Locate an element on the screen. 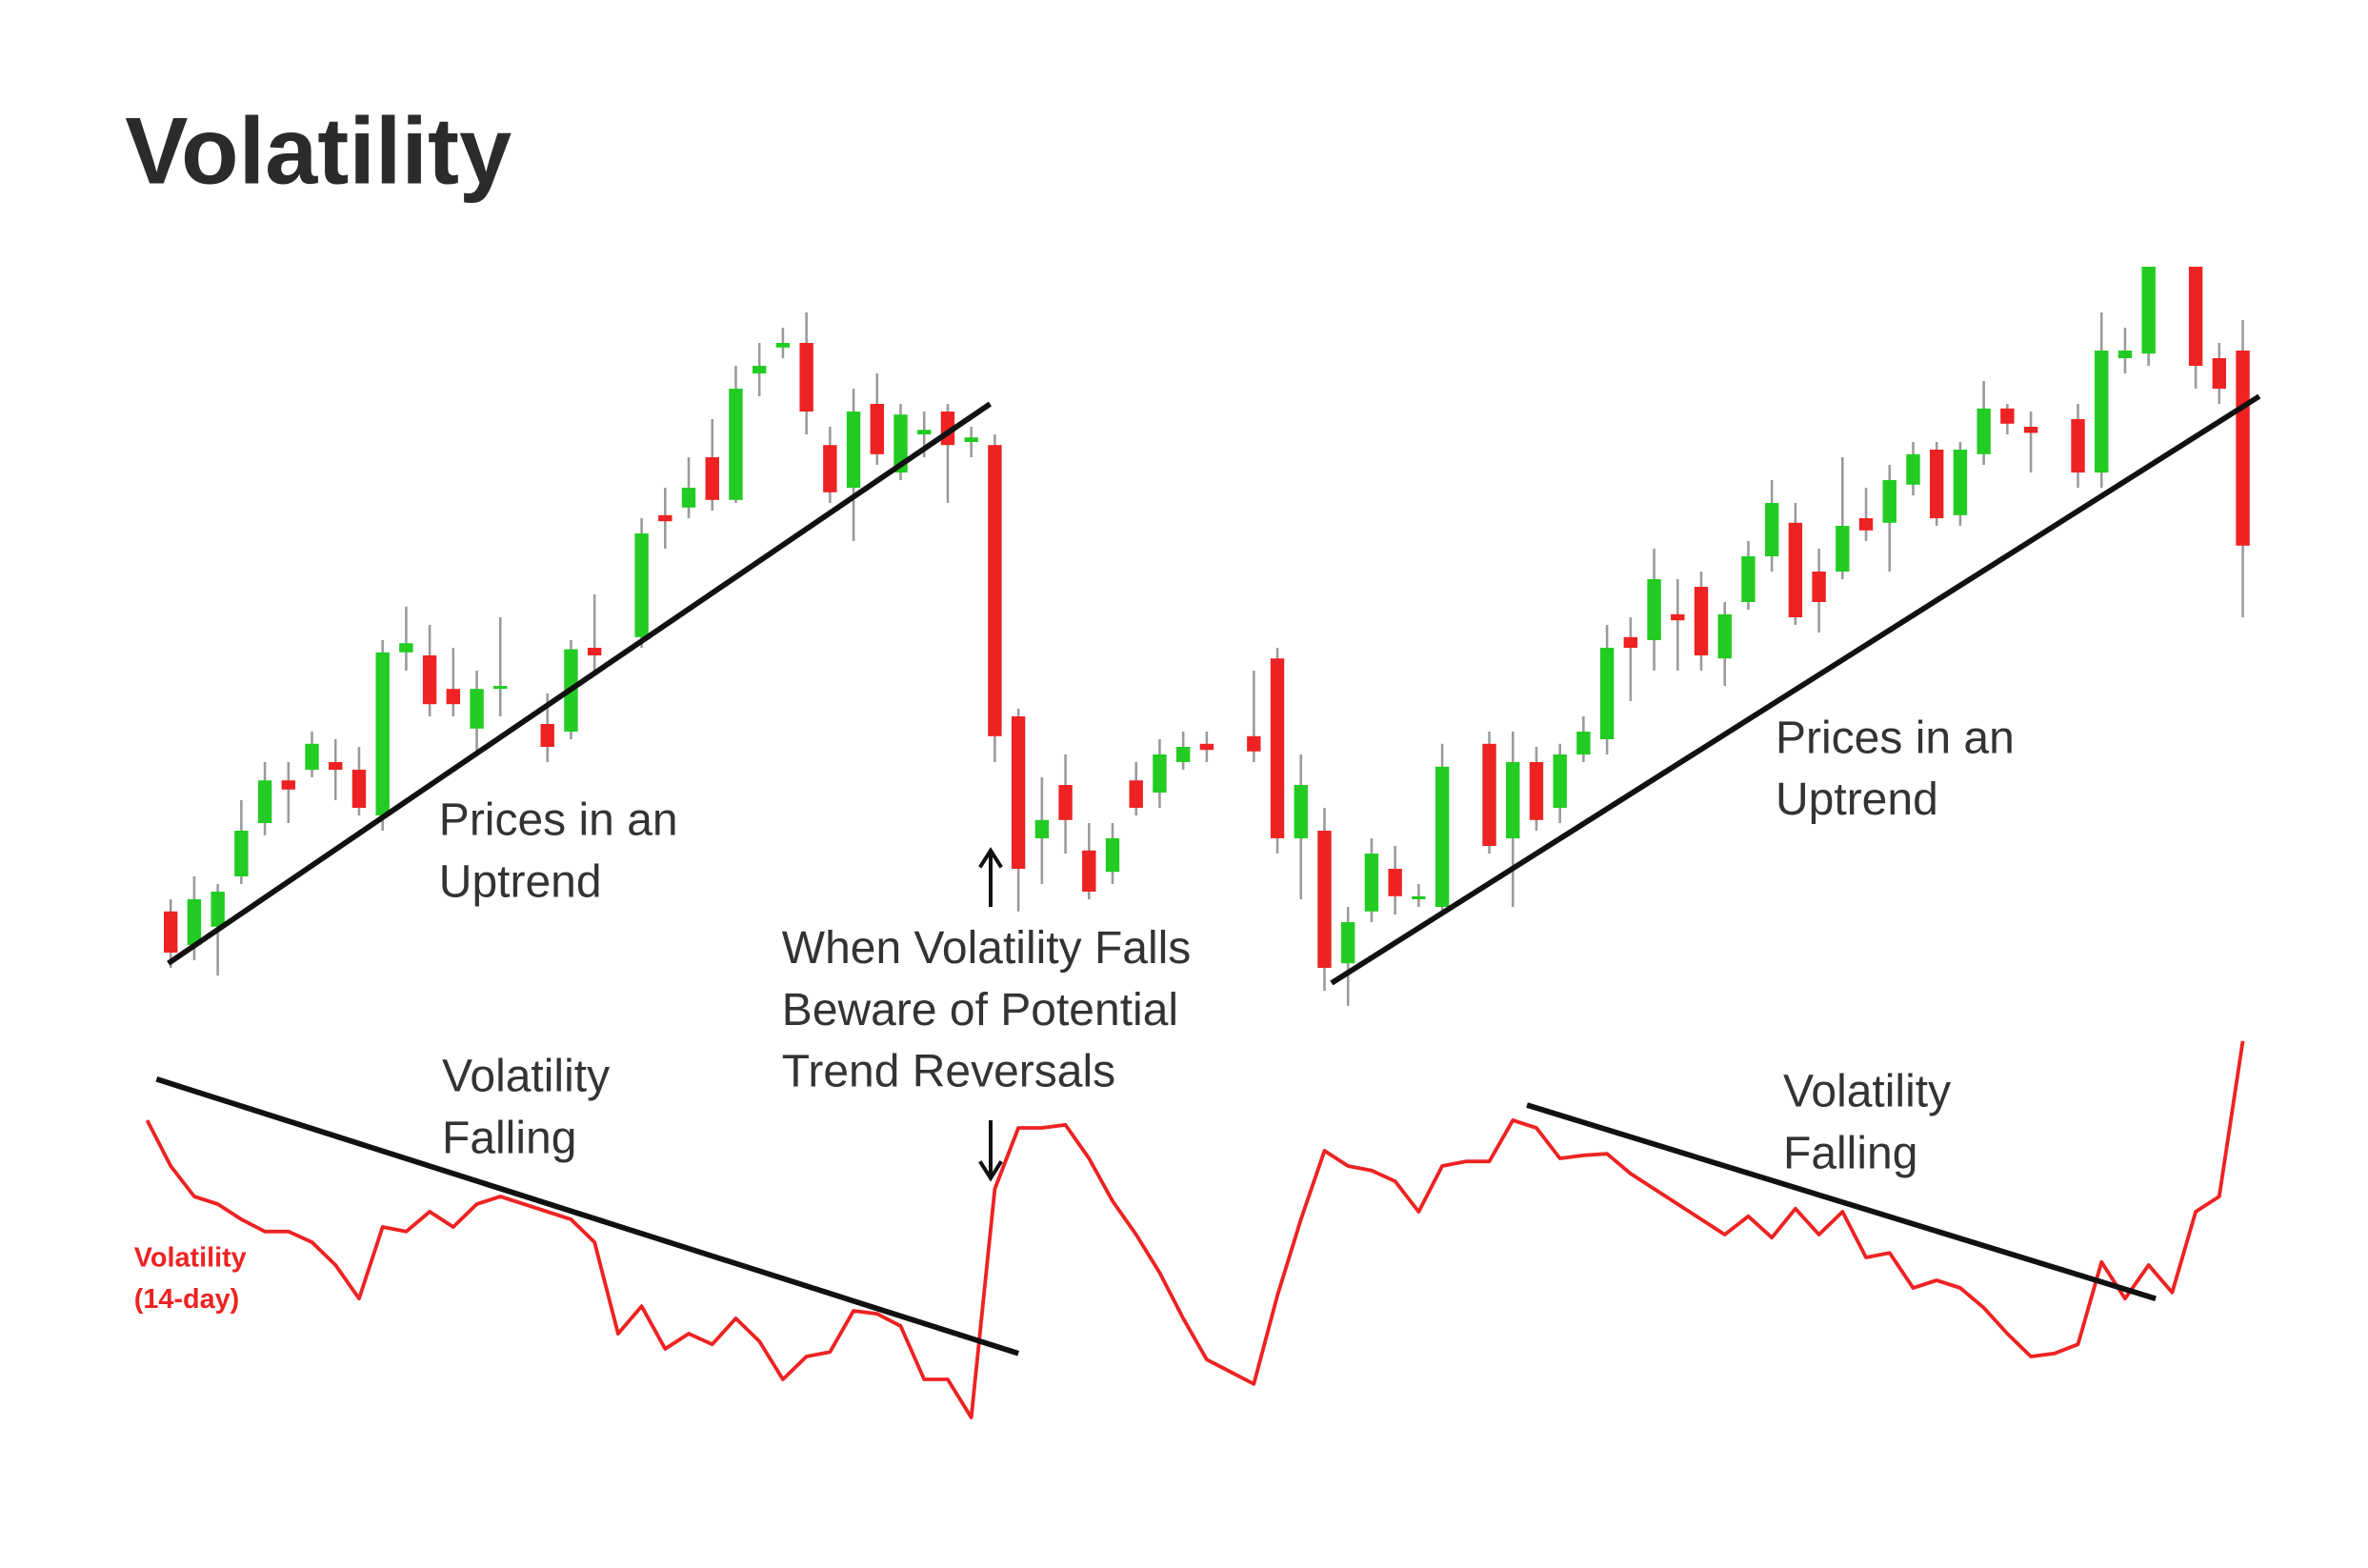  annotation: Beware of Potential is located at coordinates (980, 1010).